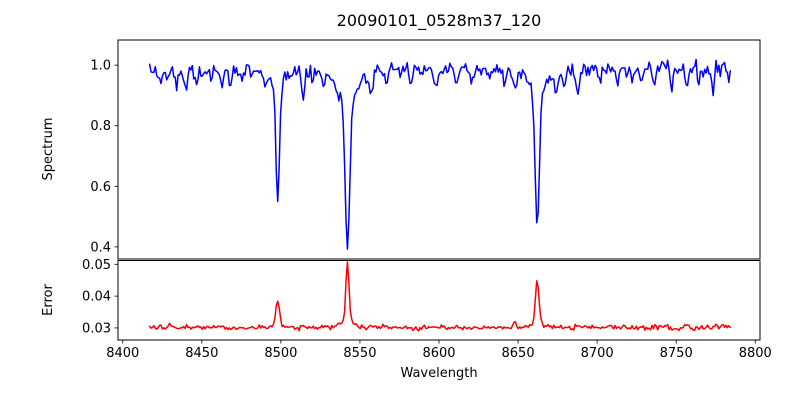  Describe the element at coordinates (676, 353) in the screenshot. I see `x-tick-label: 8750` at that location.